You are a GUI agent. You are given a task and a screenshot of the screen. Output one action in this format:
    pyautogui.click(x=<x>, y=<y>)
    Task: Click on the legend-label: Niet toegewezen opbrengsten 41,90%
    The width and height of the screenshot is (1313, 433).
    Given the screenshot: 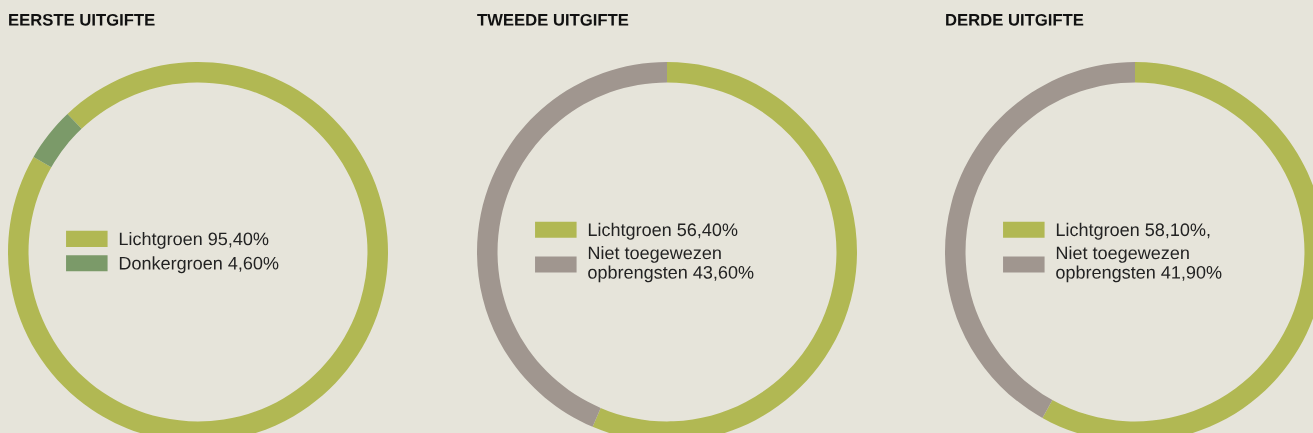 What is the action you would take?
    pyautogui.click(x=1139, y=264)
    